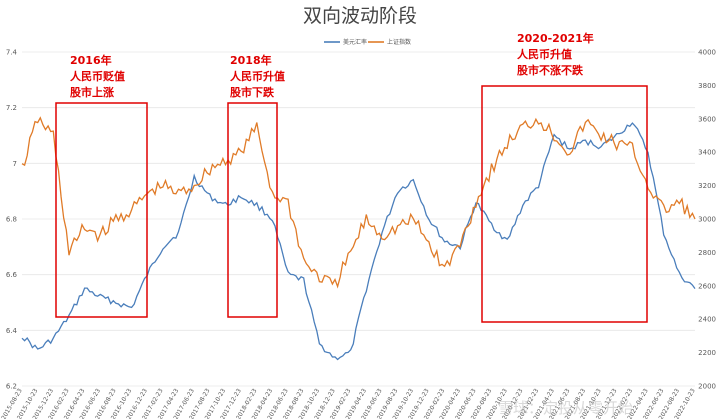 The height and width of the screenshot is (419, 720). What do you see at coordinates (707, 353) in the screenshot?
I see `right-tick-label: 2200` at bounding box center [707, 353].